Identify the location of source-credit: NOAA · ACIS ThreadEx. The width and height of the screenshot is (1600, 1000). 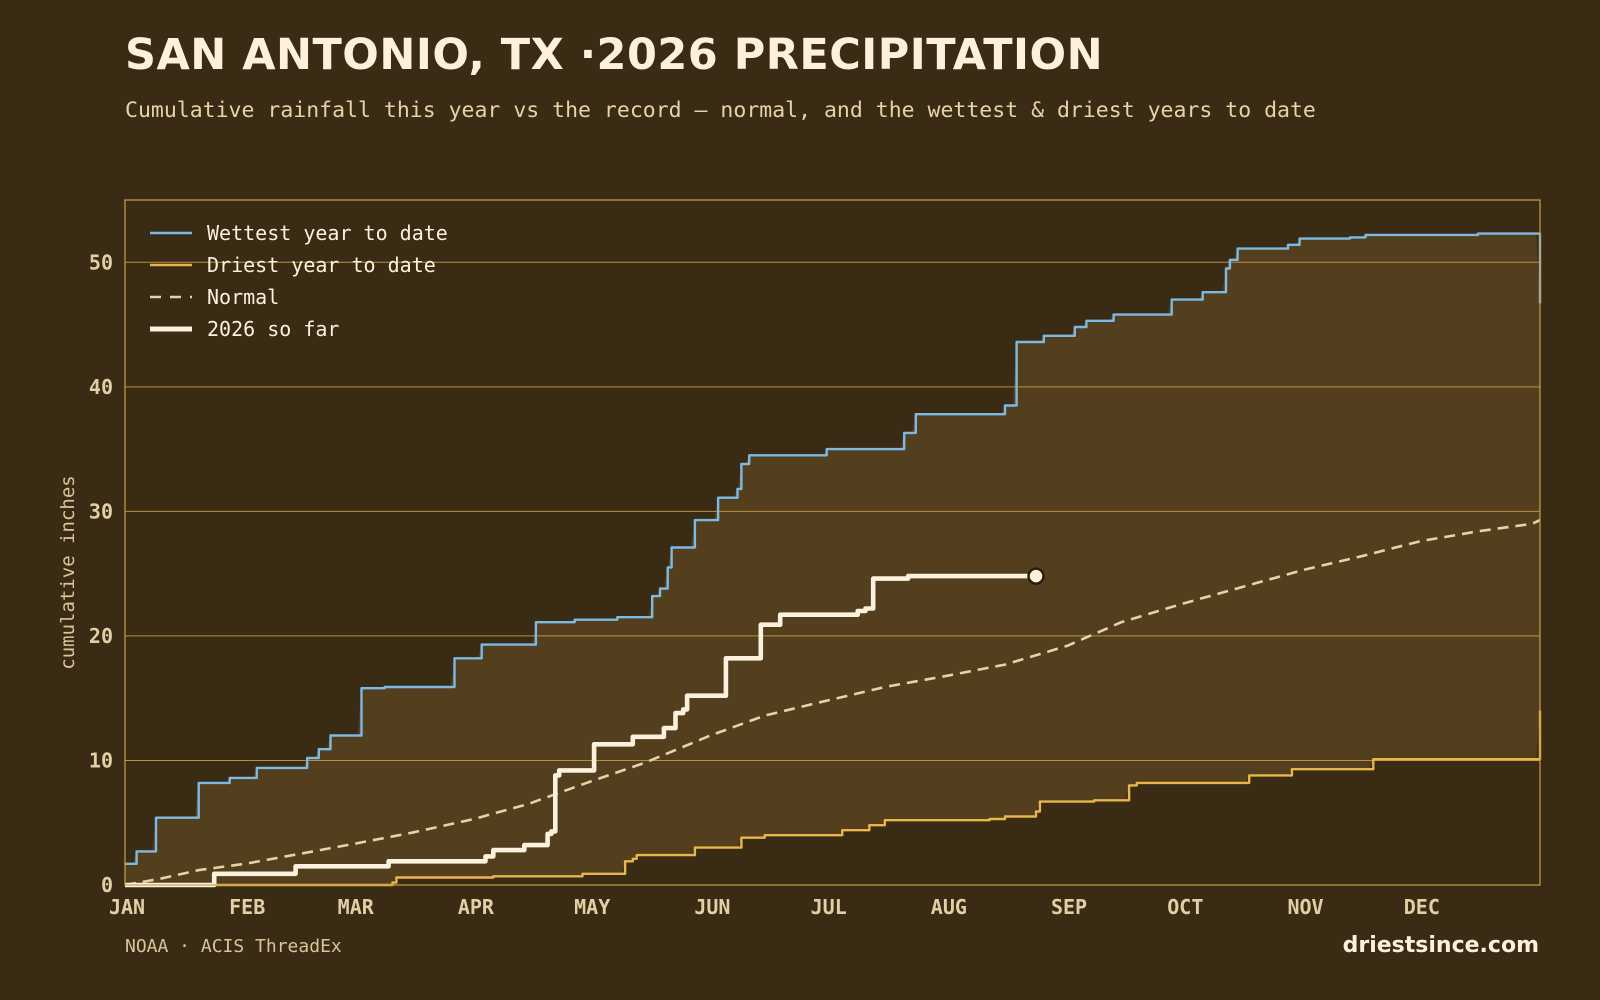
(233, 946).